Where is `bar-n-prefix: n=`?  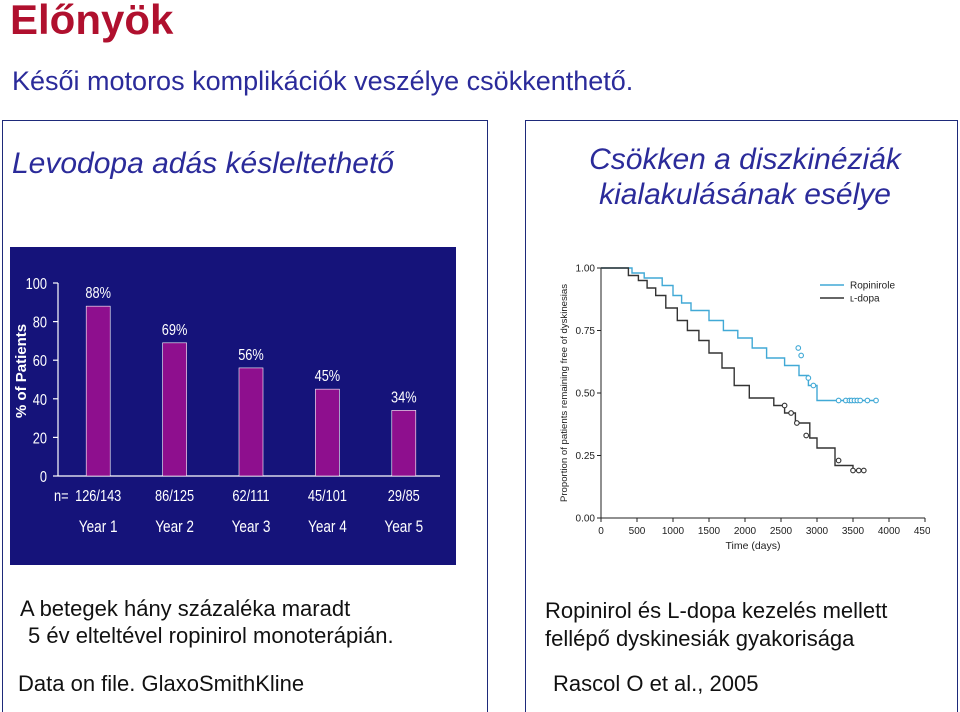 bar-n-prefix: n= is located at coordinates (61, 497).